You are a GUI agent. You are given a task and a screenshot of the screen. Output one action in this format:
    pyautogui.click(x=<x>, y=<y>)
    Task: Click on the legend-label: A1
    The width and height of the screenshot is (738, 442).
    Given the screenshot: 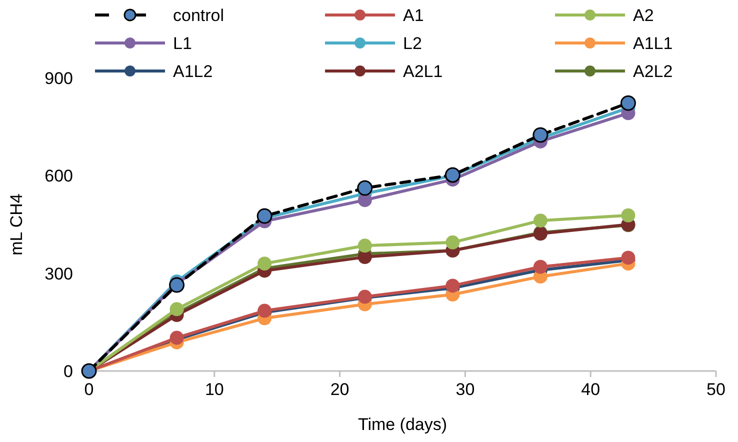 What is the action you would take?
    pyautogui.click(x=413, y=15)
    